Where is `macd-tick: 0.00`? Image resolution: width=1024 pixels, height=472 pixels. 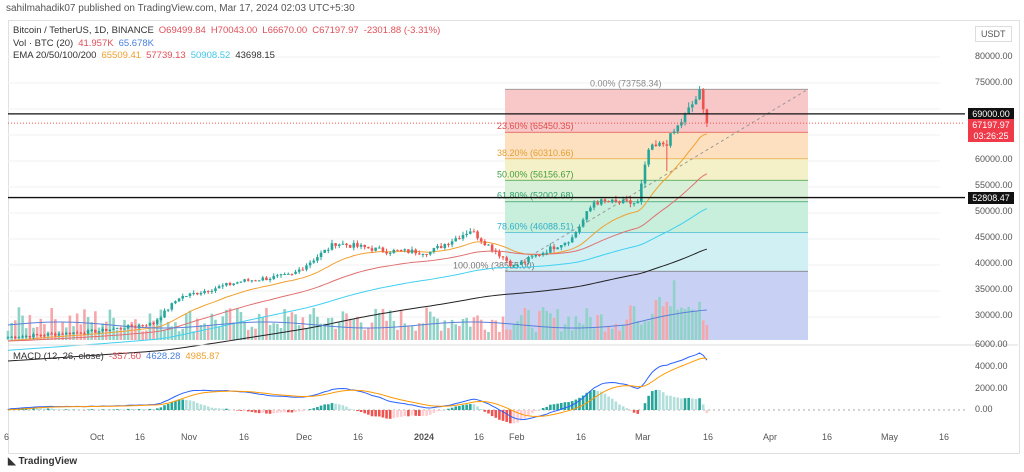
macd-tick: 0.00 is located at coordinates (984, 409).